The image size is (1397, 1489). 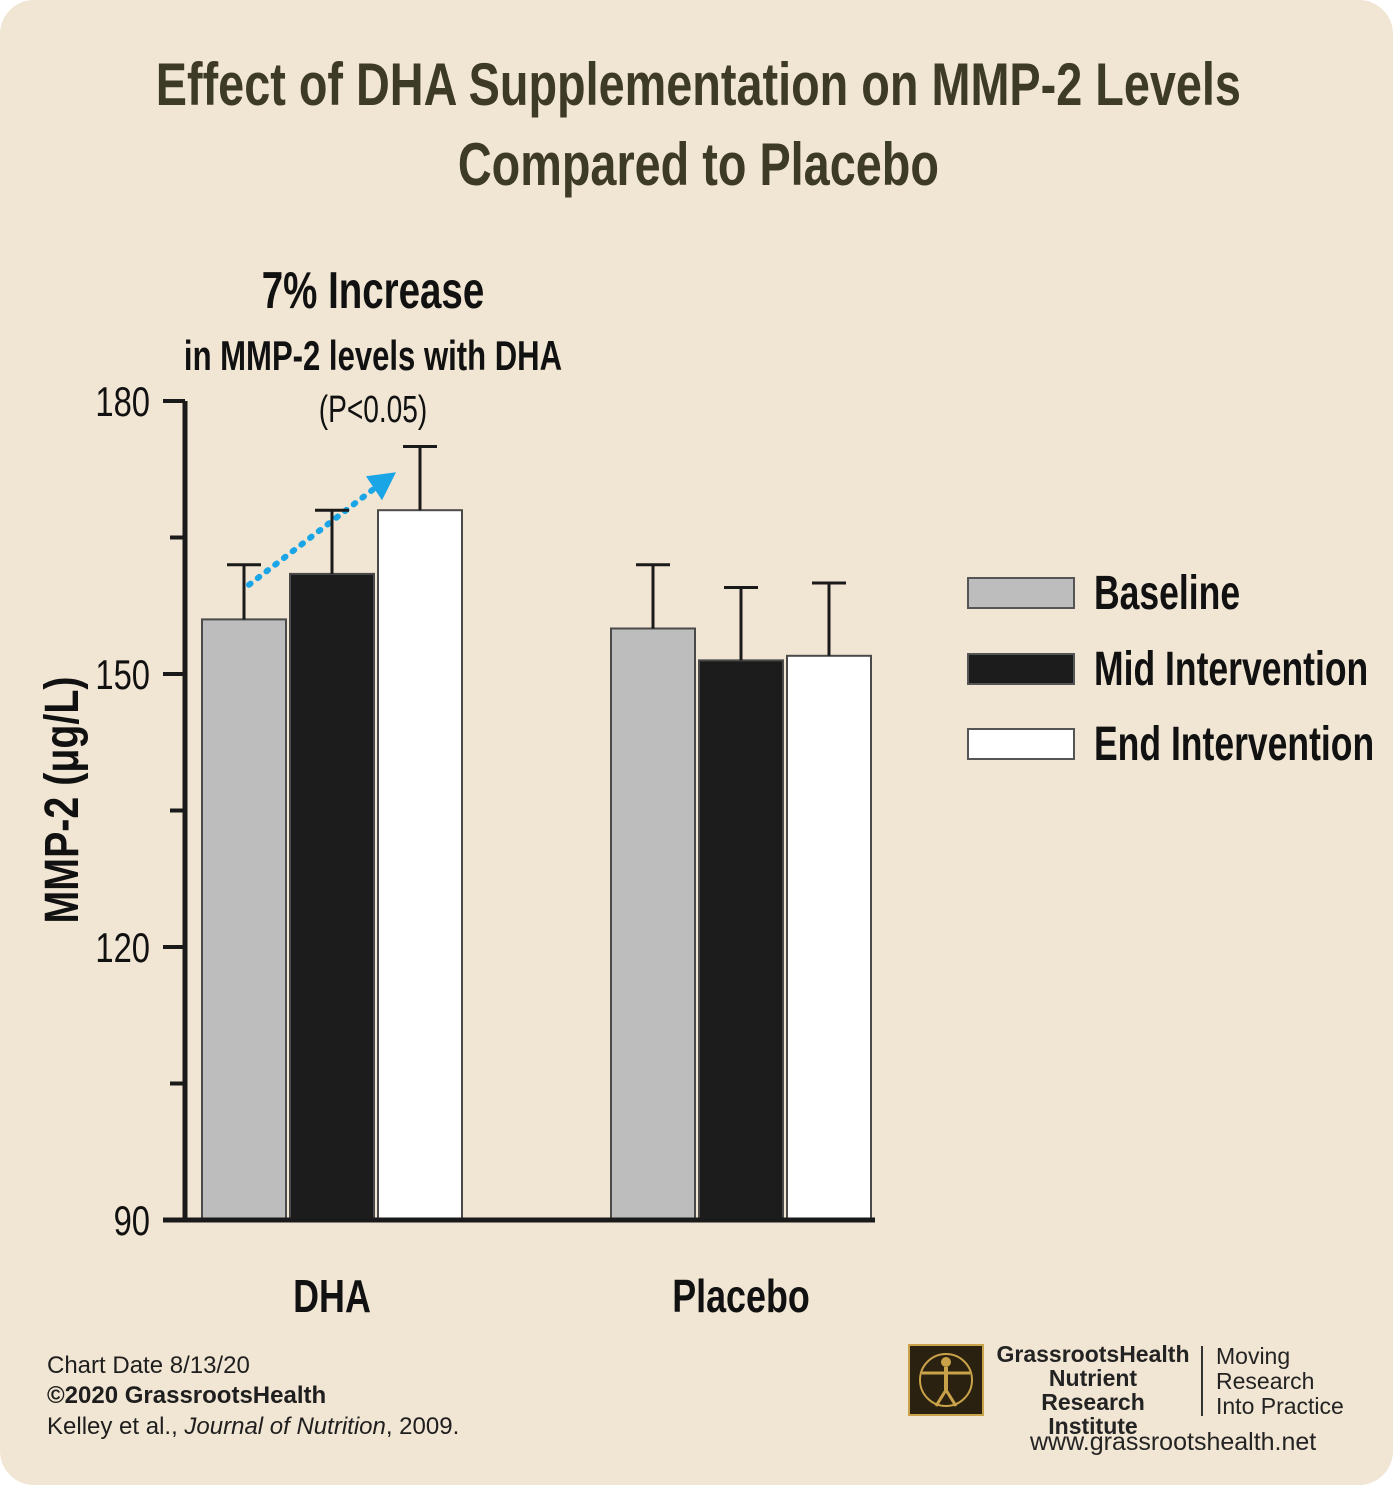 I want to click on annotation-subline: in MMP-2 levels with DHA, so click(x=373, y=355).